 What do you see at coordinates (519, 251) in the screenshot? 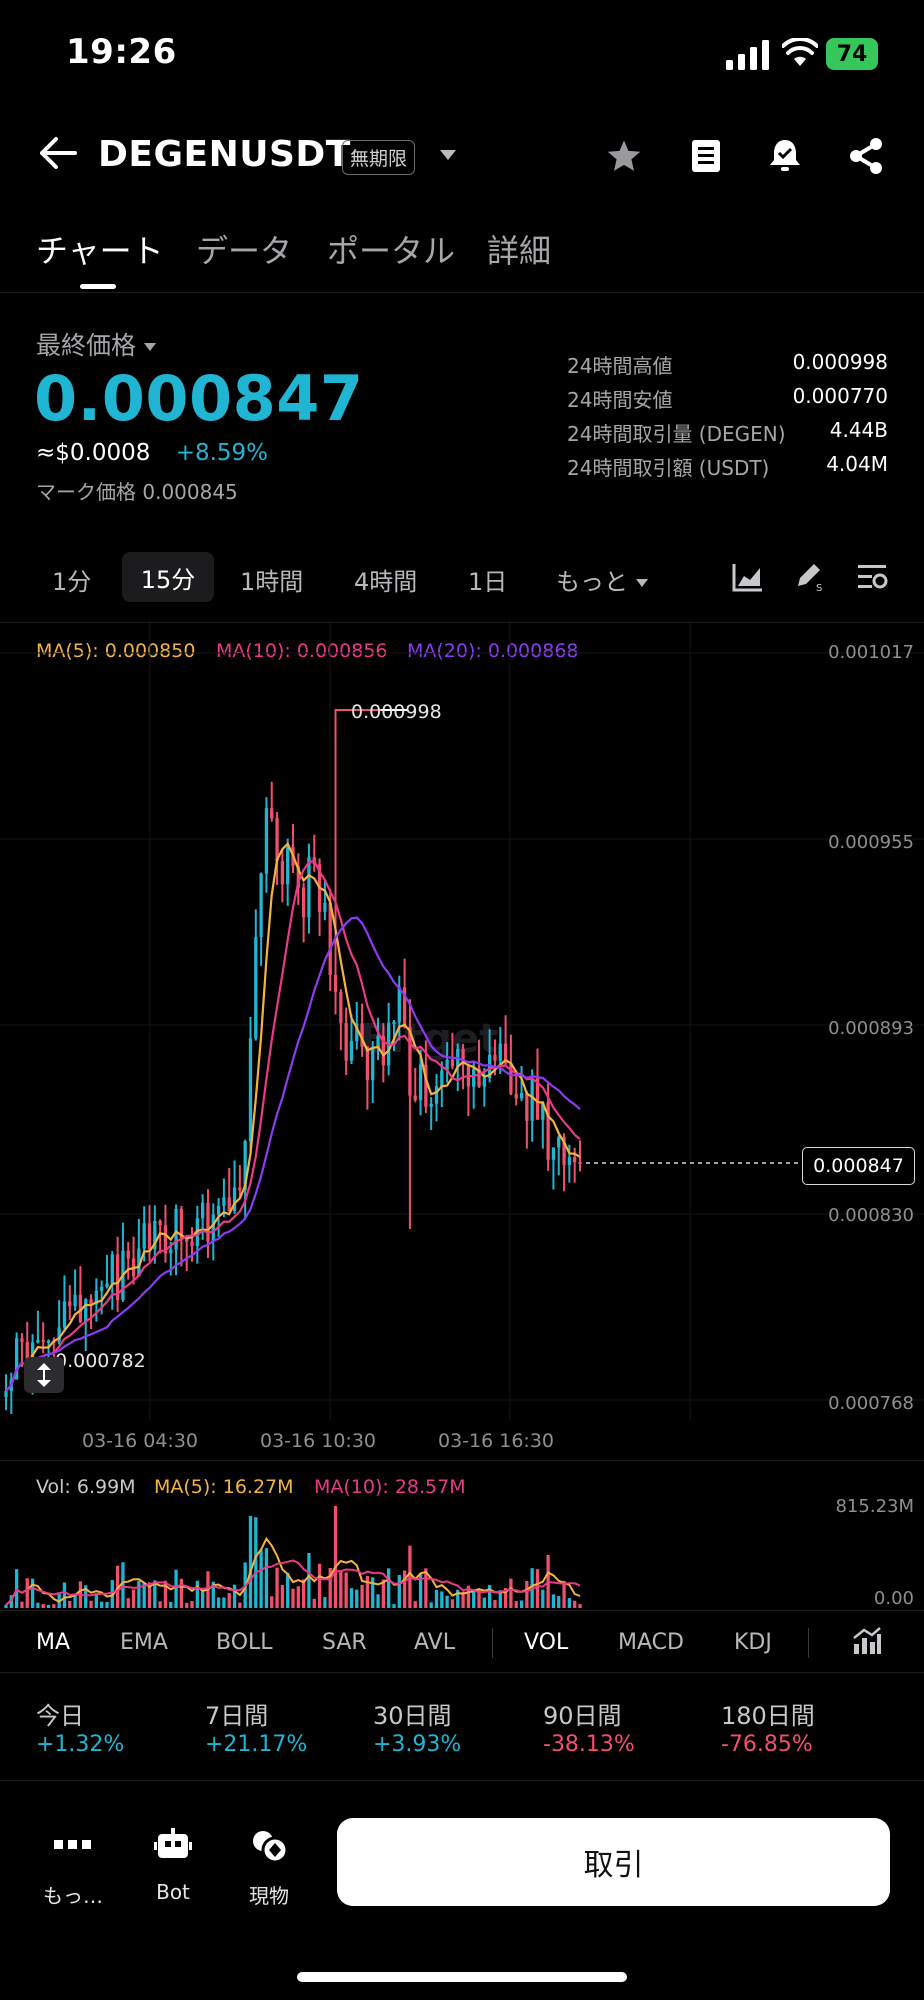
I see `tab-details: 詳細` at bounding box center [519, 251].